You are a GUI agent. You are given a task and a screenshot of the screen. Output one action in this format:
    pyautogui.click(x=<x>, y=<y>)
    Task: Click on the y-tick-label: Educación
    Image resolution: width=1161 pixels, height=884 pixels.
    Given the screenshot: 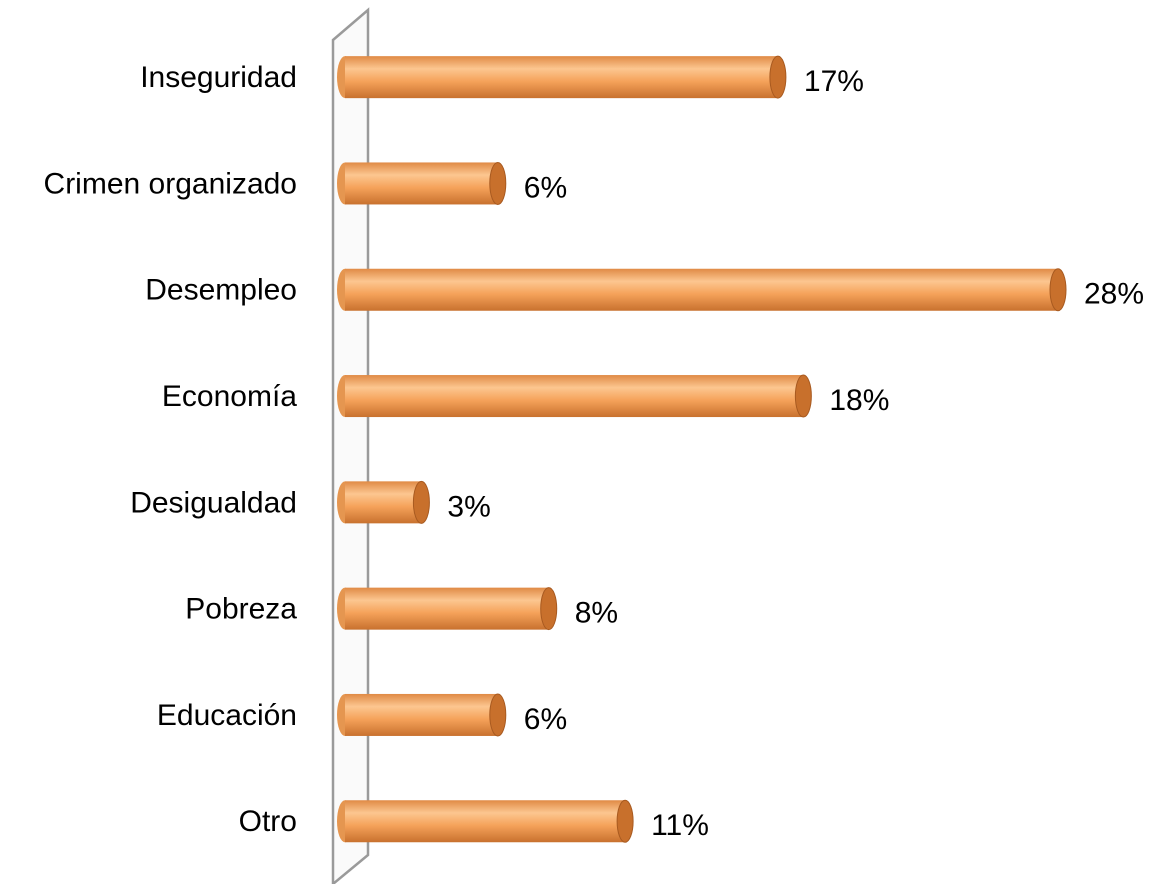 What is the action you would take?
    pyautogui.click(x=227, y=715)
    